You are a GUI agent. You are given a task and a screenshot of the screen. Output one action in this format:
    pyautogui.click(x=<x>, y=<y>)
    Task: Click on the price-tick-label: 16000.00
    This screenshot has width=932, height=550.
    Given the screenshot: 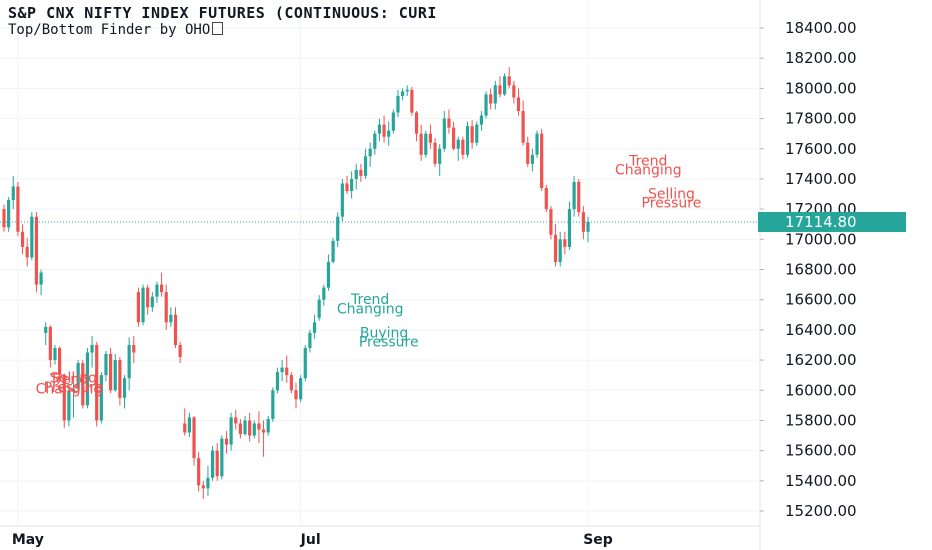 What is the action you would take?
    pyautogui.click(x=821, y=390)
    